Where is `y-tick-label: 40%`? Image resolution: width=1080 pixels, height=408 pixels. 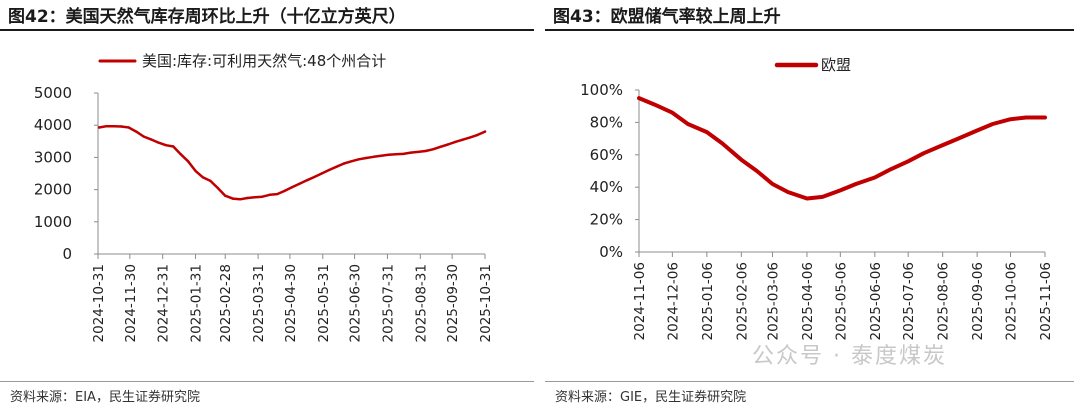 y-tick-label: 40% is located at coordinates (606, 187).